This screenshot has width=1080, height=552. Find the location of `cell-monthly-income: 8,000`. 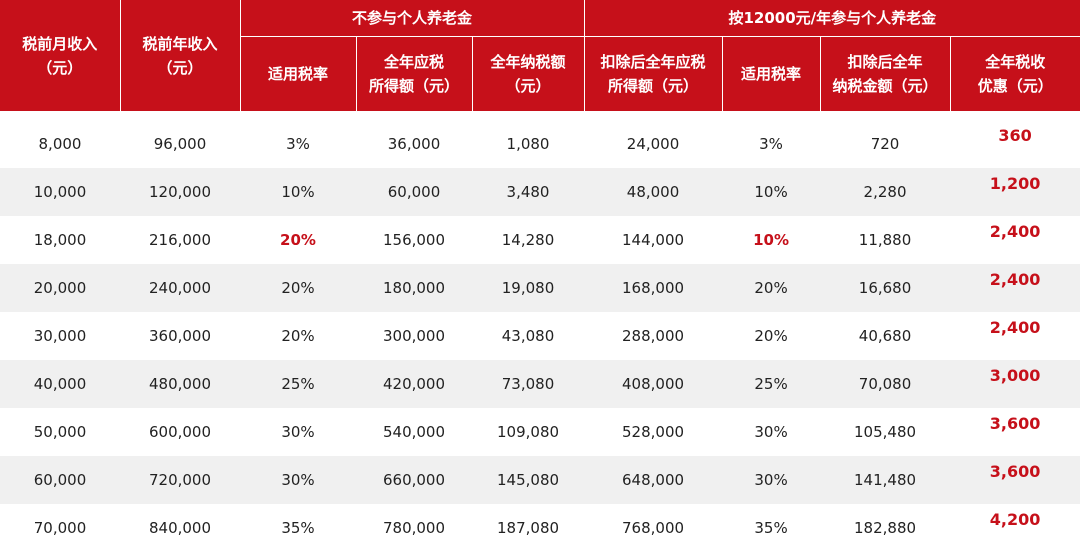

cell-monthly-income: 8,000 is located at coordinates (60, 144).